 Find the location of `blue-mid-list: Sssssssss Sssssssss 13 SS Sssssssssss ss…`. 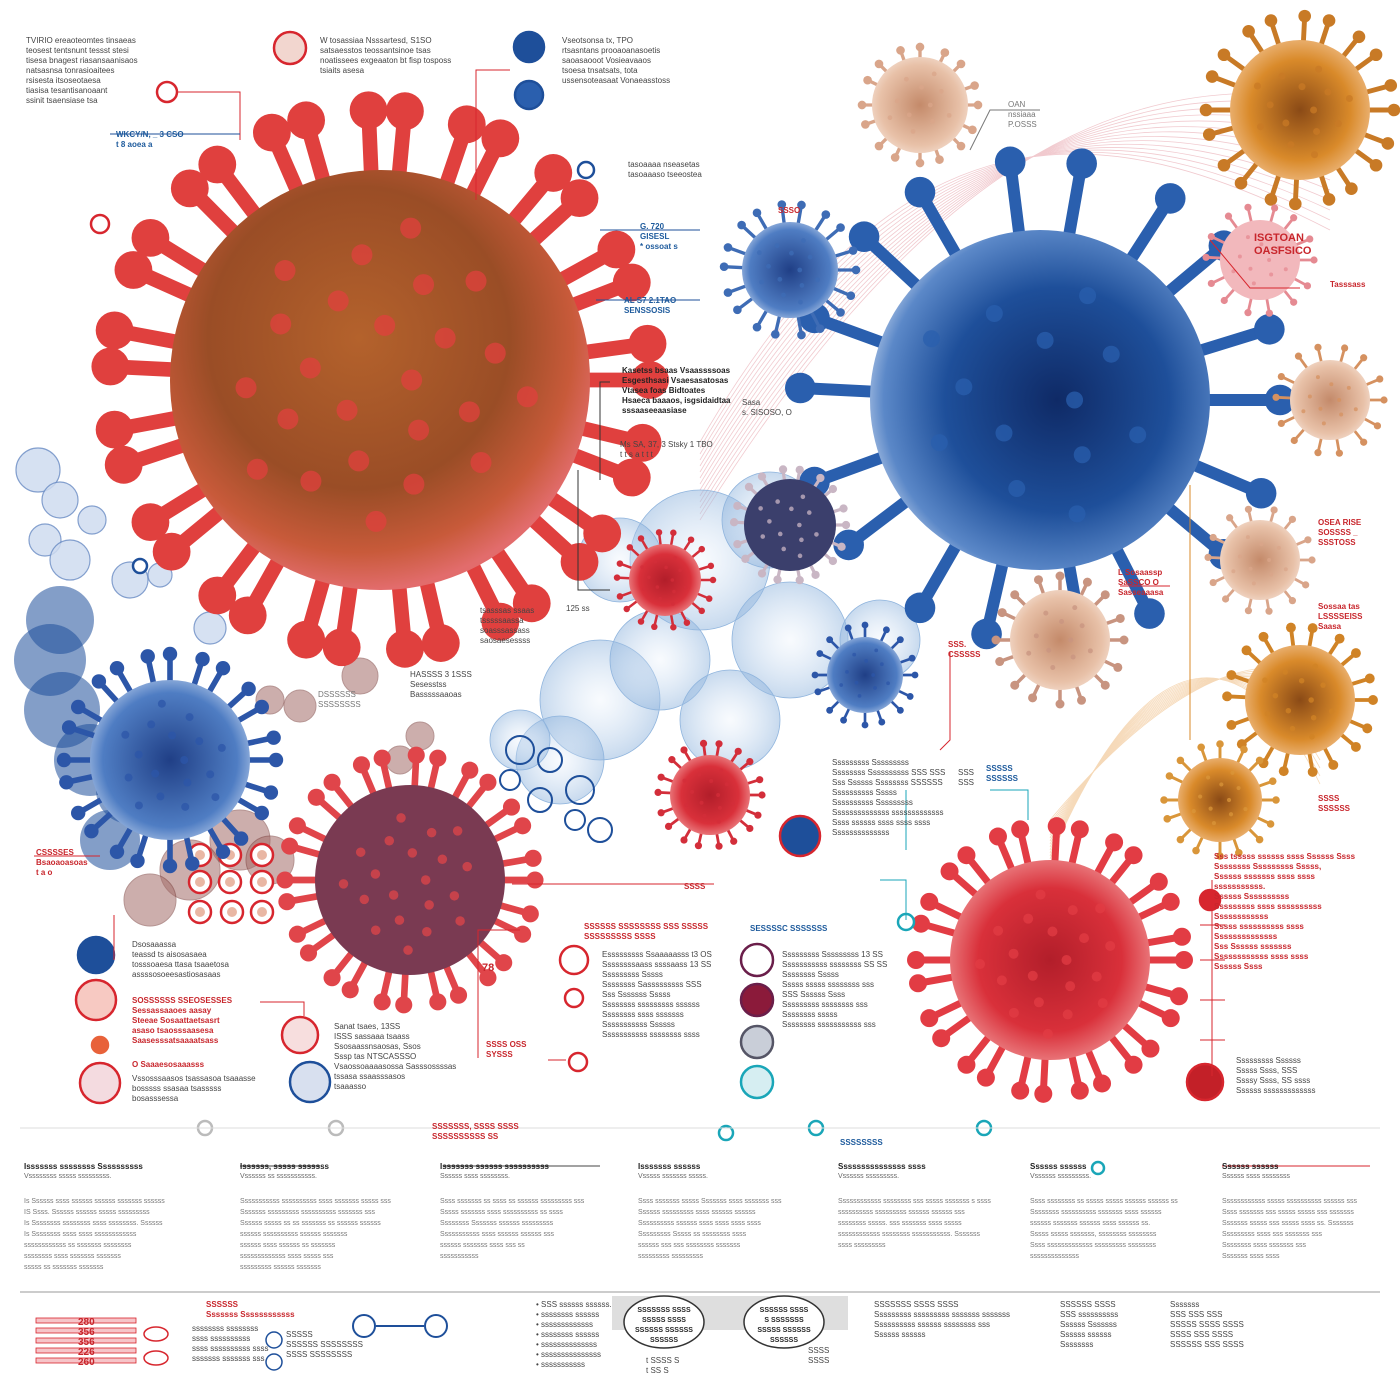

blue-mid-list: Sssssssss Sssssssss 13 SS Sssssssssss ss… is located at coordinates (835, 989).